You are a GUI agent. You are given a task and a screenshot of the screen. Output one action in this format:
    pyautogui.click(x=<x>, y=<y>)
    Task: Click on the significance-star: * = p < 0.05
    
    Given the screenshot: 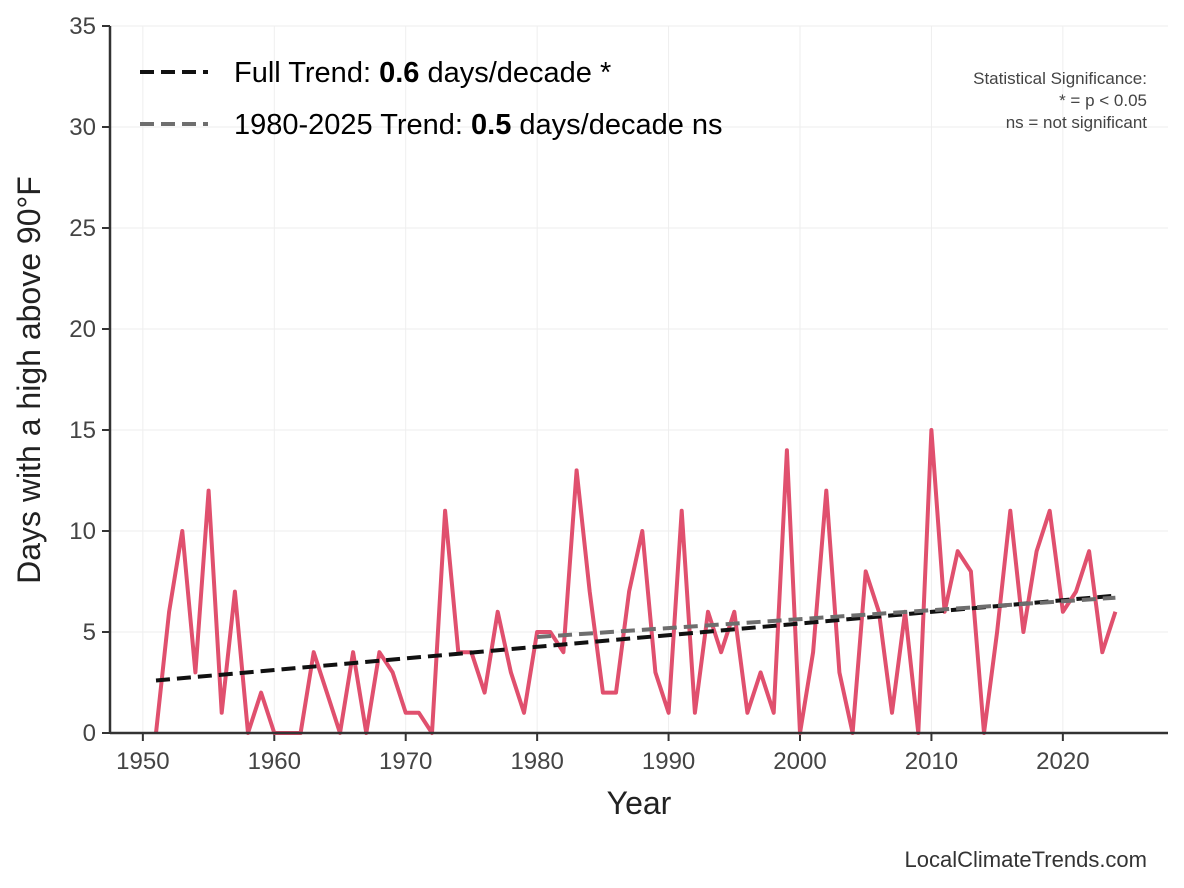 What is the action you would take?
    pyautogui.click(x=1103, y=100)
    